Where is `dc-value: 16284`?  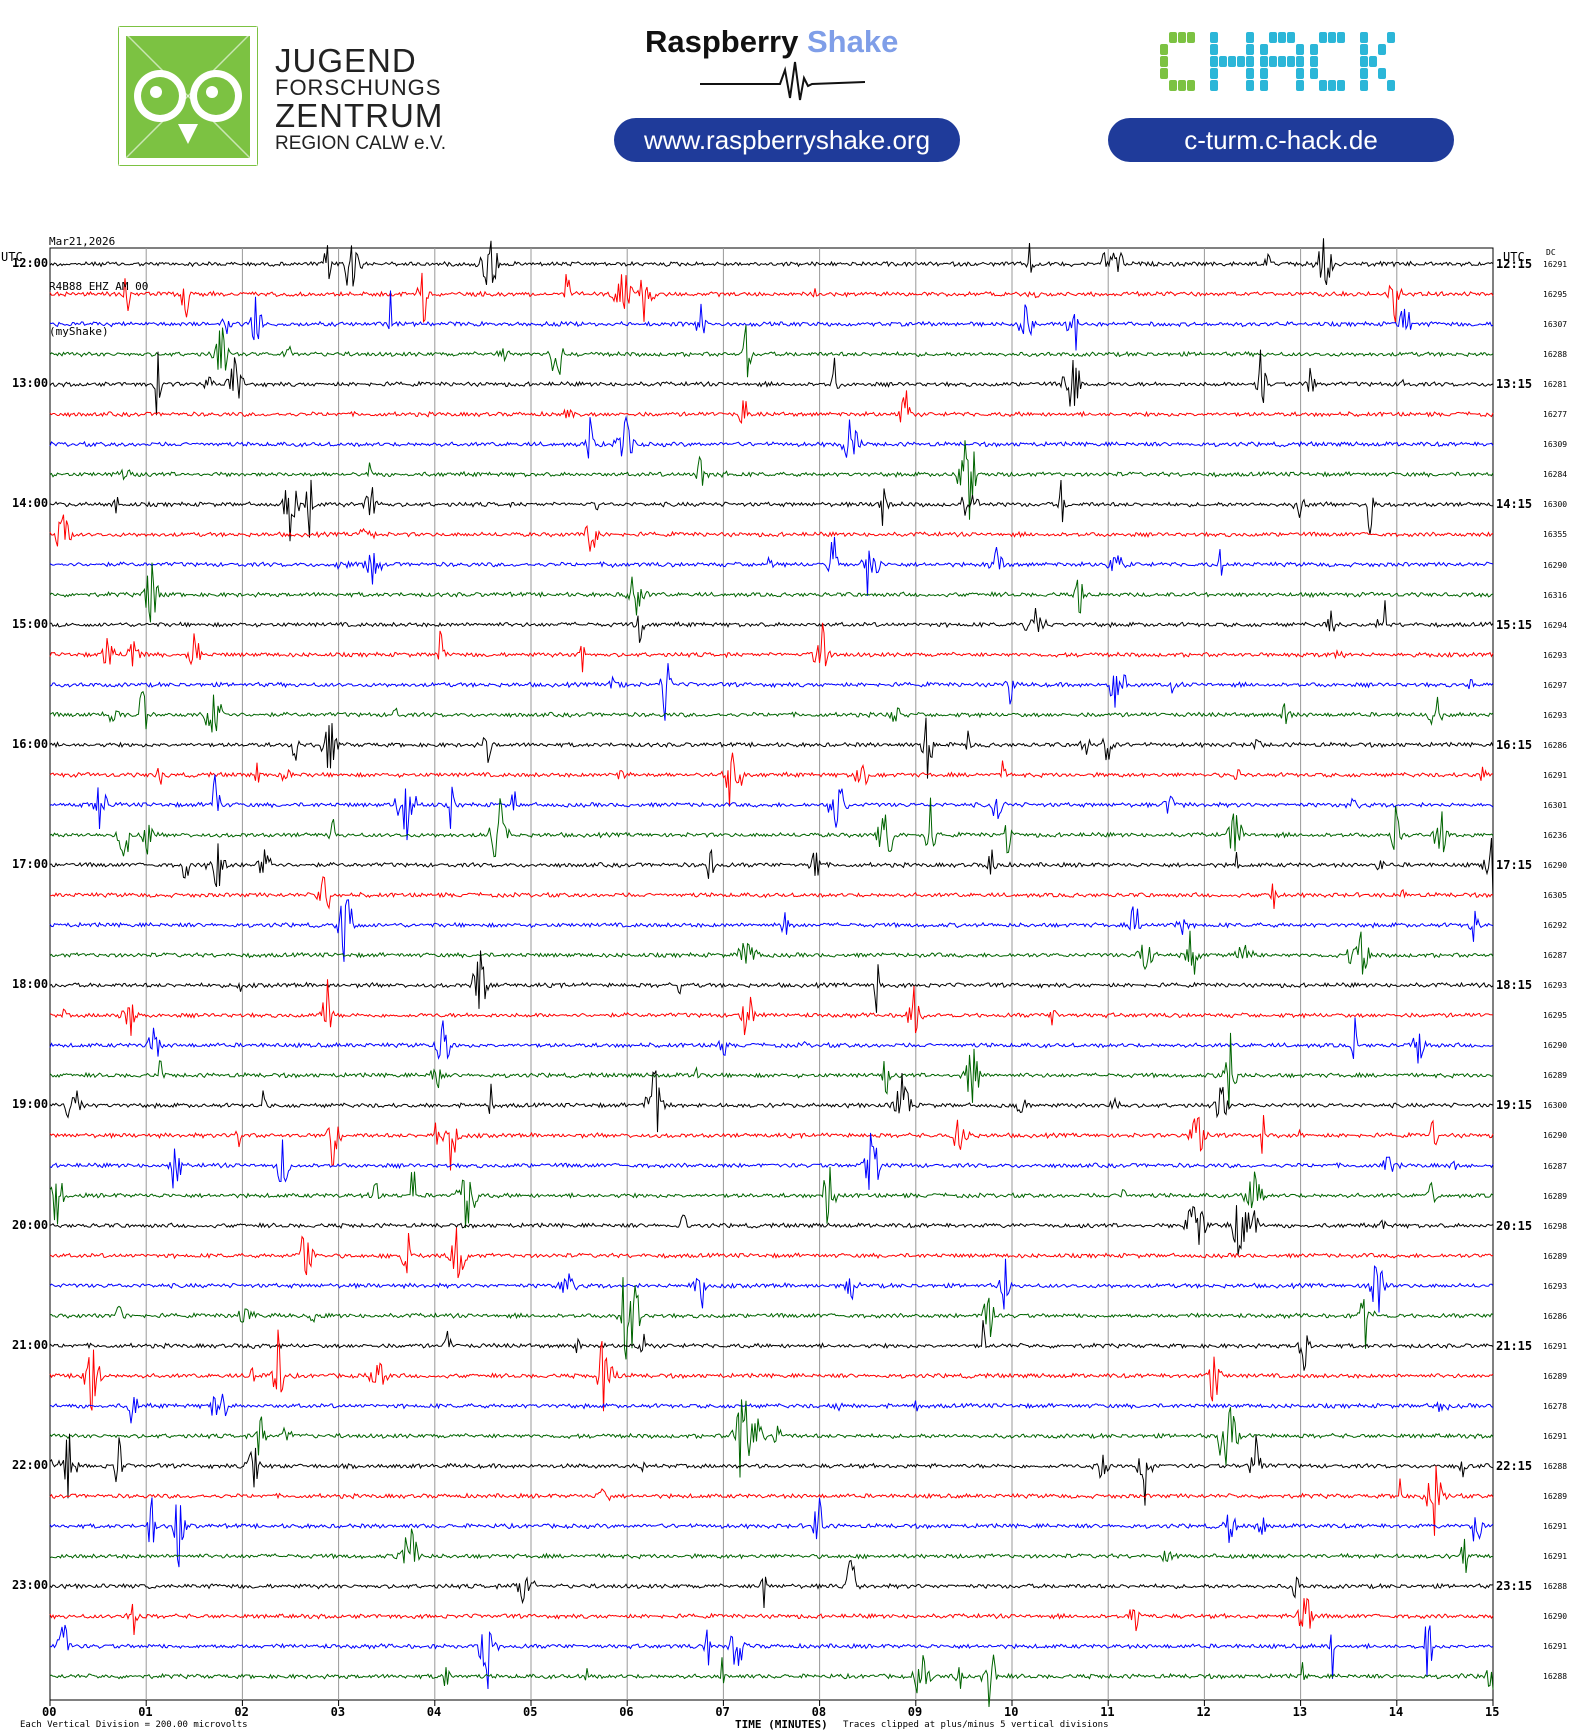 dc-value: 16284 is located at coordinates (1555, 475).